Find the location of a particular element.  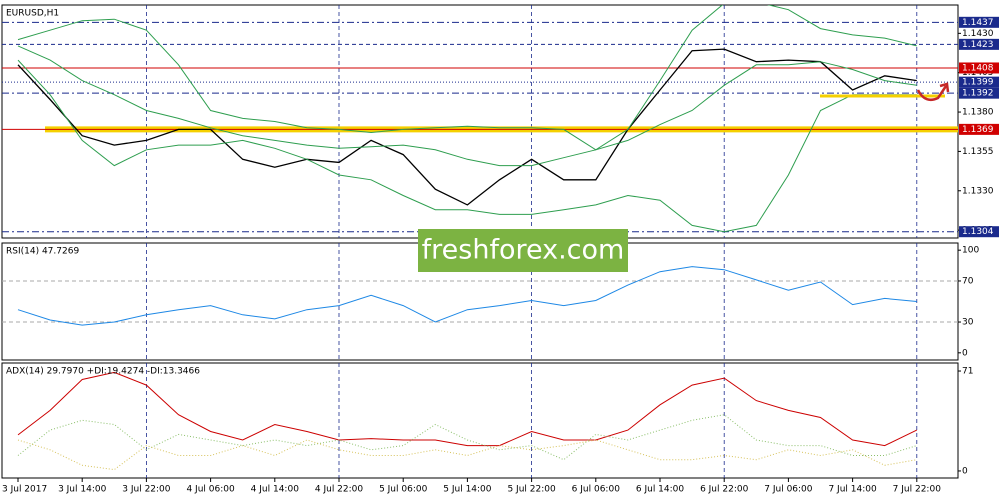

x-tick-label: 3 Jul 22:00 is located at coordinates (146, 490).